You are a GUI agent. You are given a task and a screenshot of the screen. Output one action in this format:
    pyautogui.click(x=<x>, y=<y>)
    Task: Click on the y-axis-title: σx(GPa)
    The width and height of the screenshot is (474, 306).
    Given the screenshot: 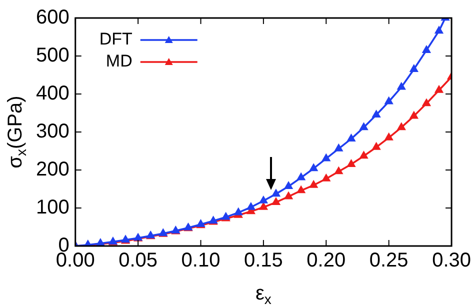 What is the action you would take?
    pyautogui.click(x=16, y=132)
    